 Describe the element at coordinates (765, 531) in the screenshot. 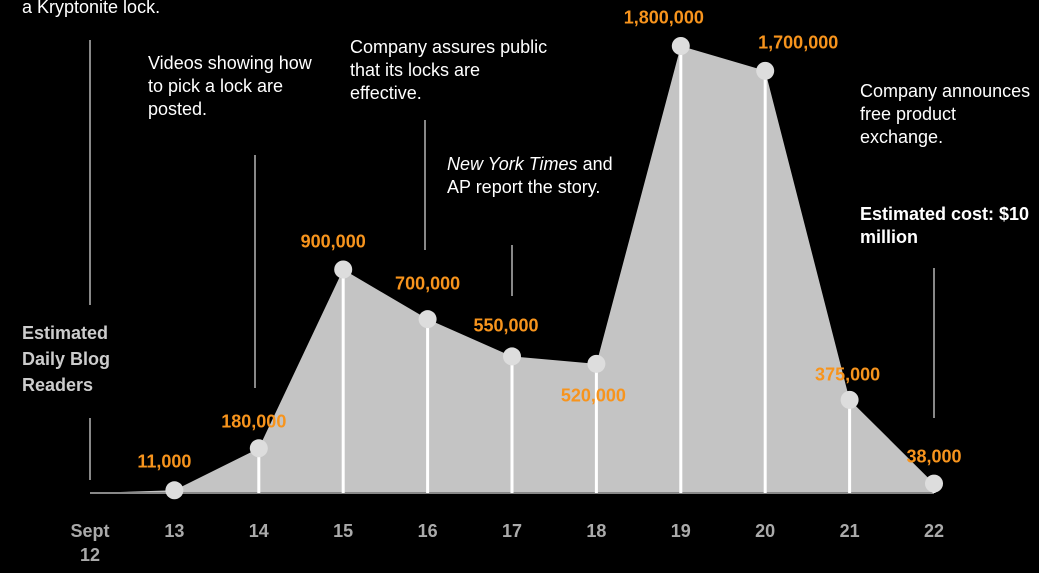

I see `x-tick-label: 20` at that location.